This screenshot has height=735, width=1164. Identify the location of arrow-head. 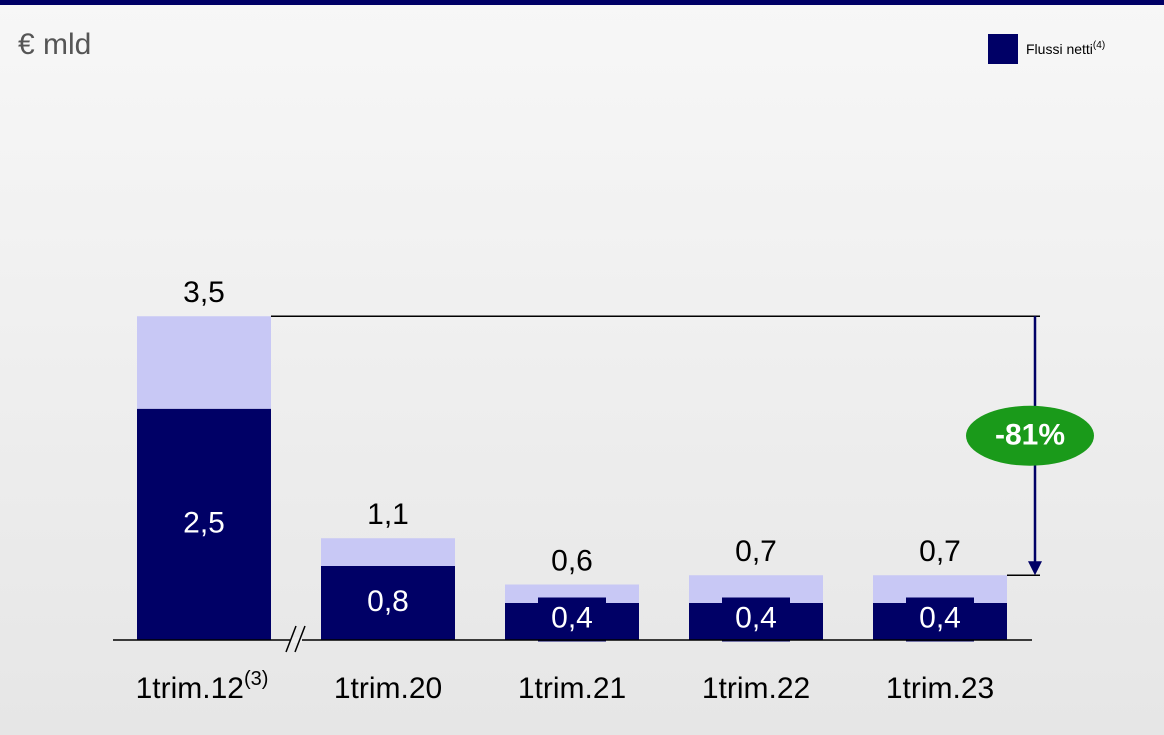
(1035, 568).